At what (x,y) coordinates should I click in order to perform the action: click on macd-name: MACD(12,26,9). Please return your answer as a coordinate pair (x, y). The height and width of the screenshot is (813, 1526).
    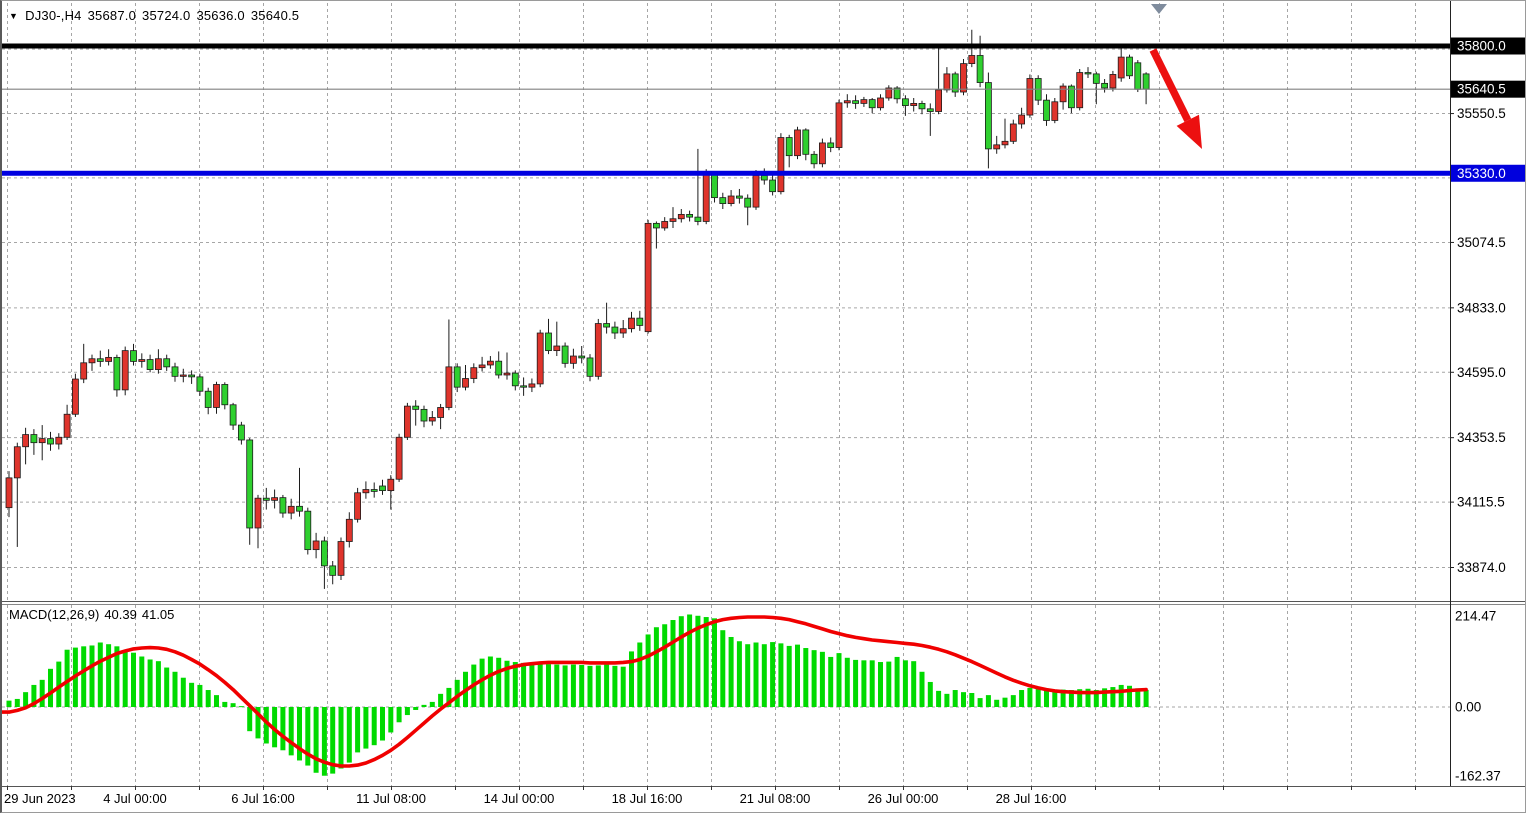
    Looking at the image, I should click on (54, 614).